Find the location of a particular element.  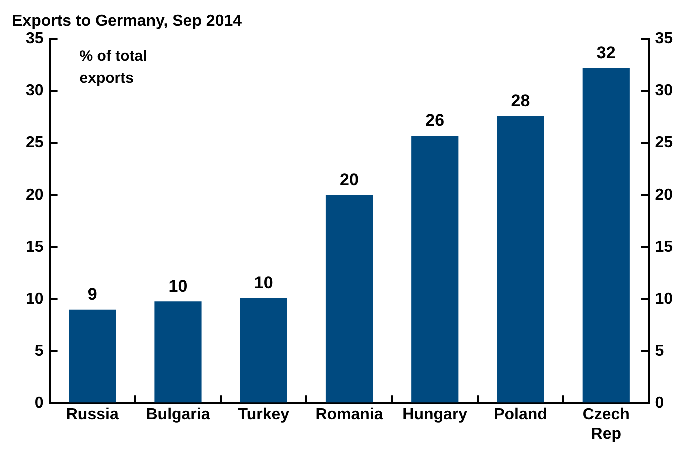

data-label: 26 is located at coordinates (435, 120).